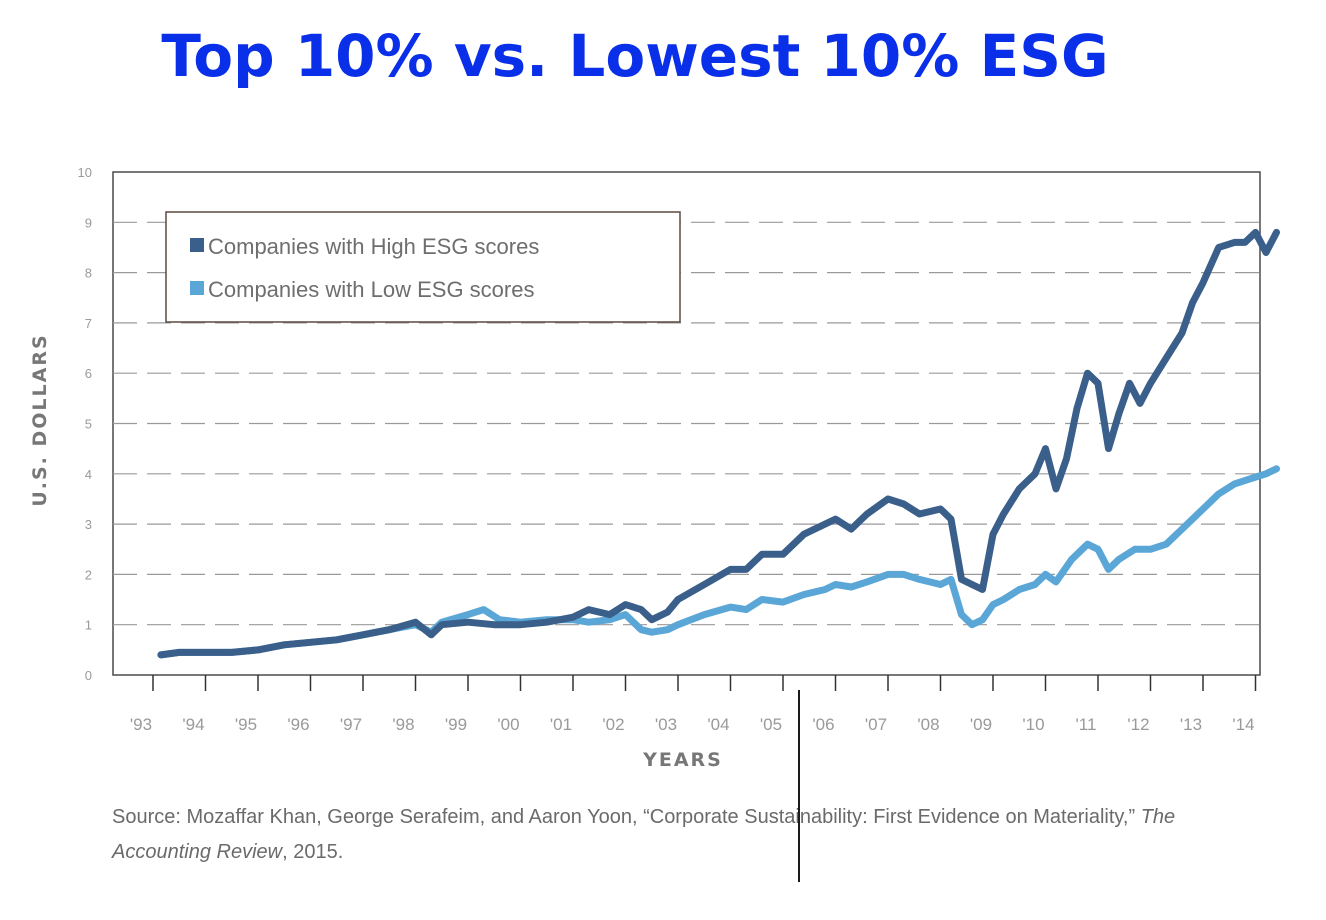  Describe the element at coordinates (88, 574) in the screenshot. I see `y-tick-label: 2` at that location.